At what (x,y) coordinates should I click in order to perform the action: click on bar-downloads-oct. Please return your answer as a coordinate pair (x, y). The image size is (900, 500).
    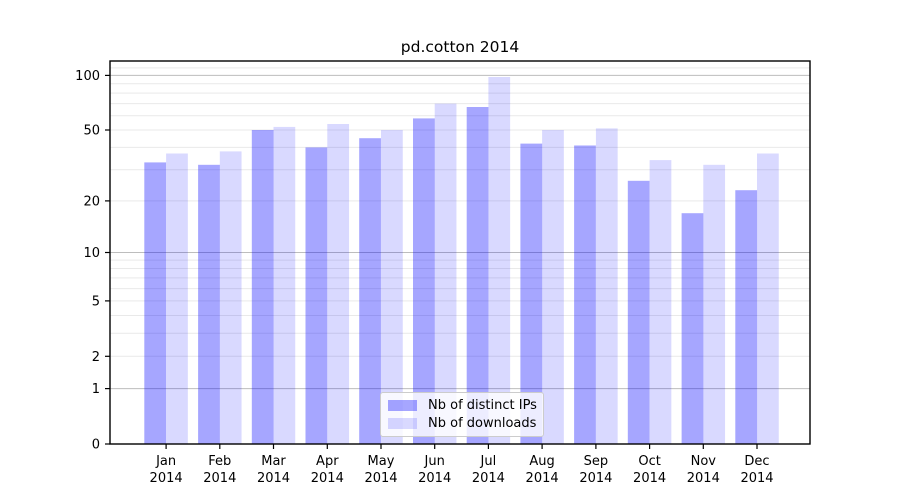
    Looking at the image, I should click on (660, 302).